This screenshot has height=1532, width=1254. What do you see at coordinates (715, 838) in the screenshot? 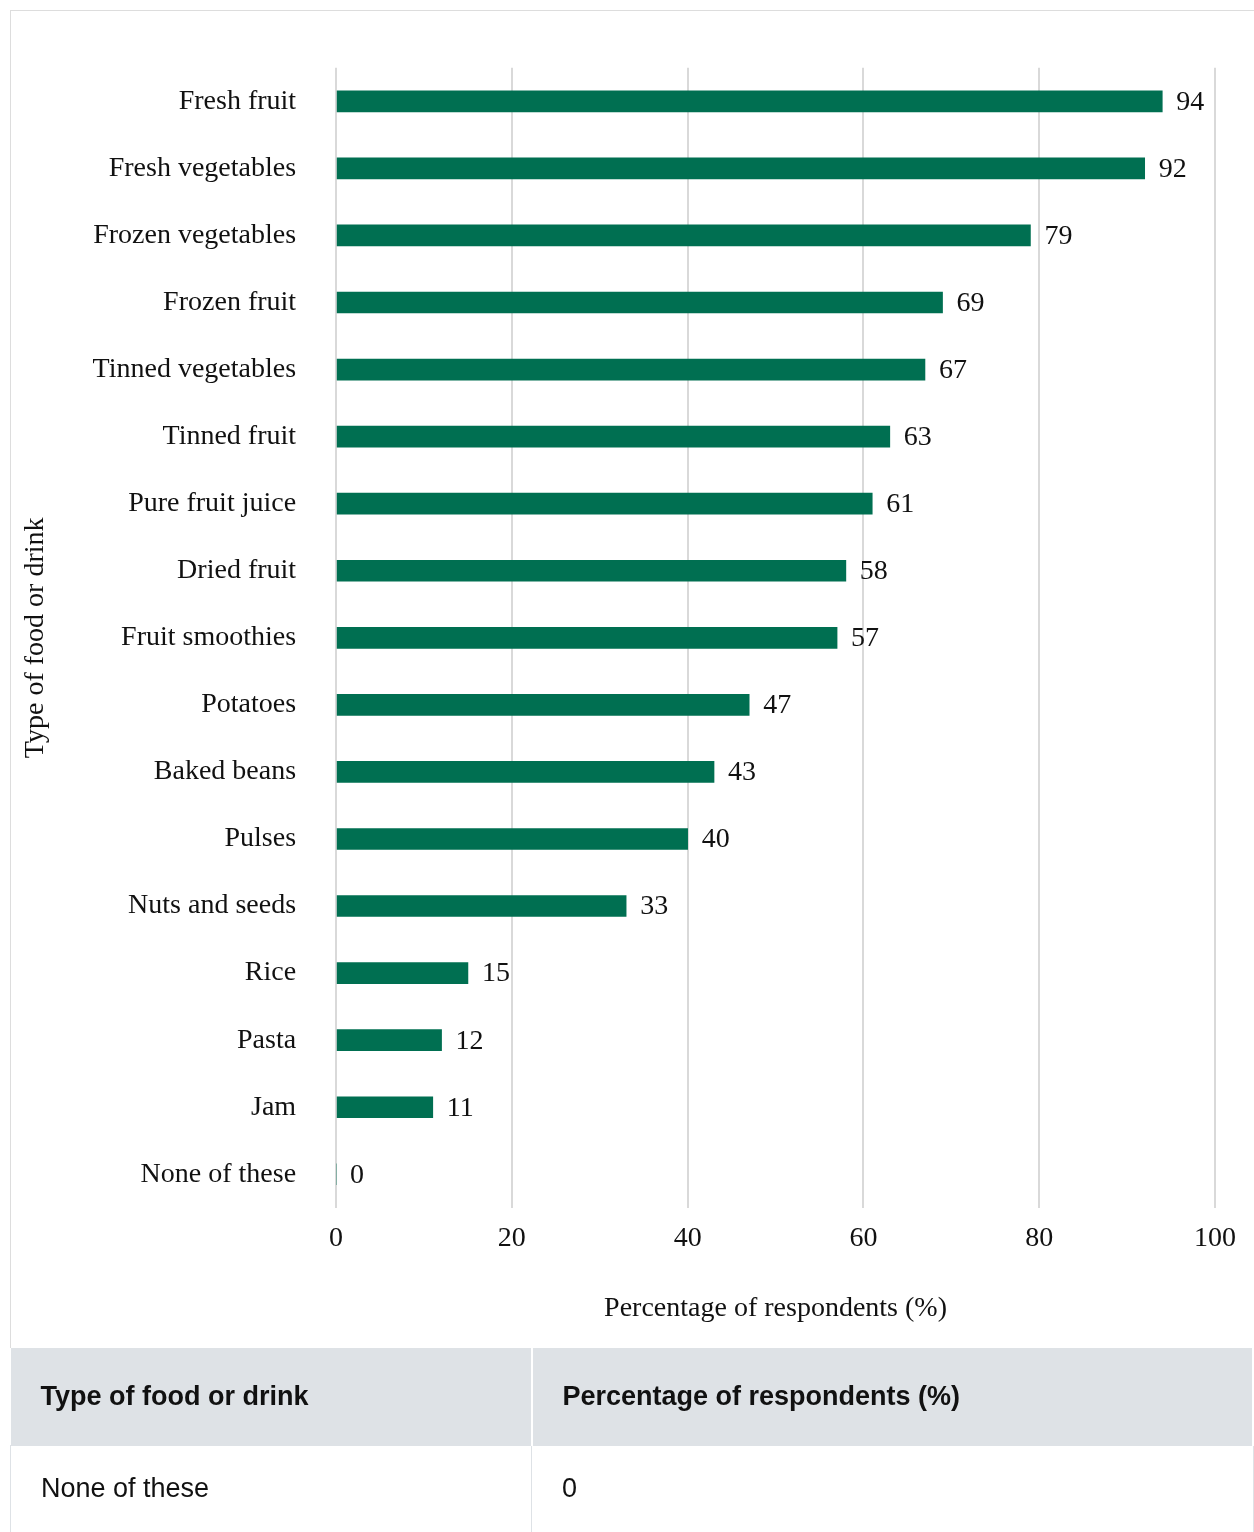
I see `data-label: 40` at bounding box center [715, 838].